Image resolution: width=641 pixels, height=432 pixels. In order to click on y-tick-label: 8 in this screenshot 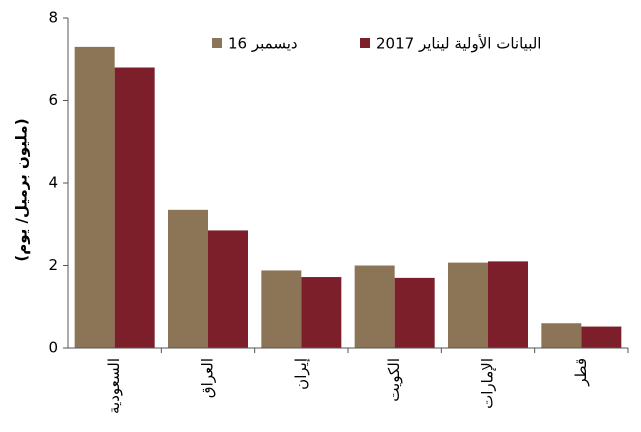, I will do `click(53, 18)`.